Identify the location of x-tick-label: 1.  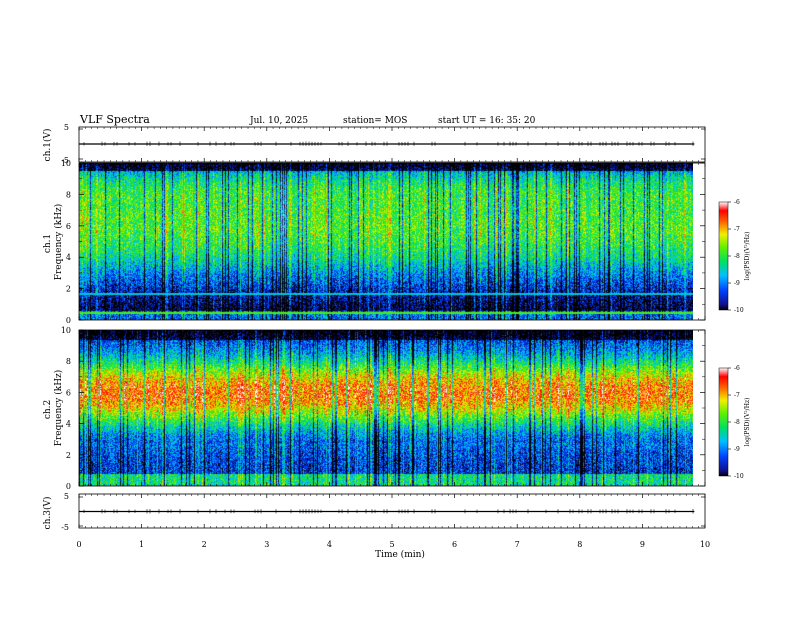
(141, 544).